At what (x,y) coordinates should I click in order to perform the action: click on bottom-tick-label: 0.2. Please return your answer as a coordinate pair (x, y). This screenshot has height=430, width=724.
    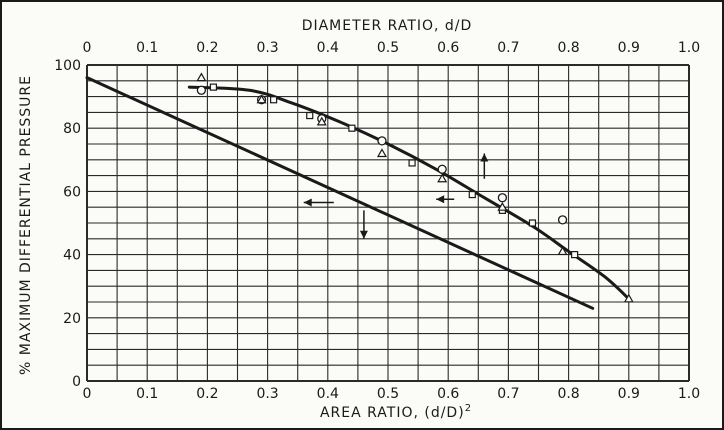
    Looking at the image, I should click on (207, 394).